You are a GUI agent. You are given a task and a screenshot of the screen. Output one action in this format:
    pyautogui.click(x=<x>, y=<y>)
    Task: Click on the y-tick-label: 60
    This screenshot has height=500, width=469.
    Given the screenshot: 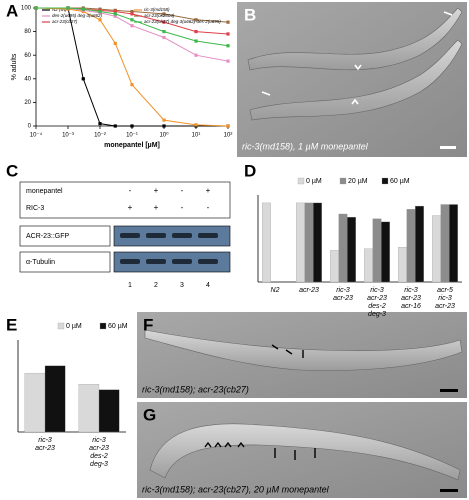 What is the action you would take?
    pyautogui.click(x=27, y=56)
    